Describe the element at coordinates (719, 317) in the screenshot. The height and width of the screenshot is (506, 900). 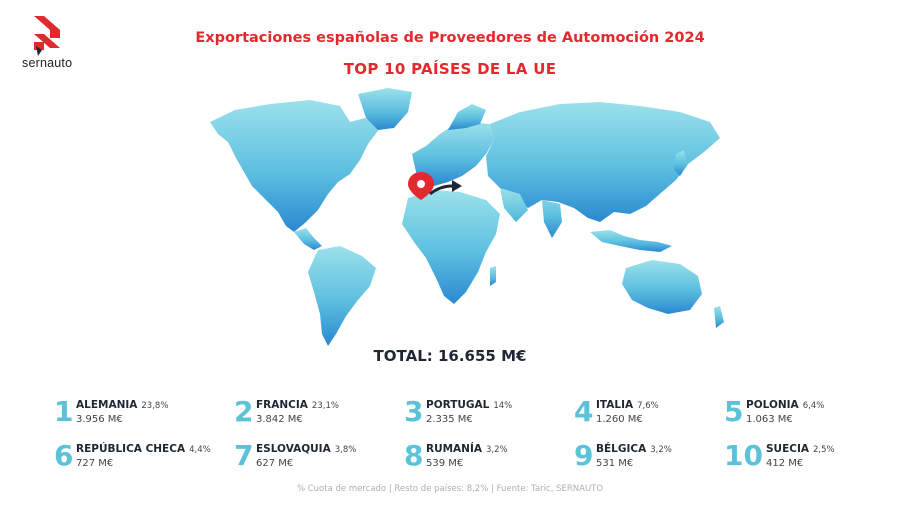
I see `new-zealand-shape` at that location.